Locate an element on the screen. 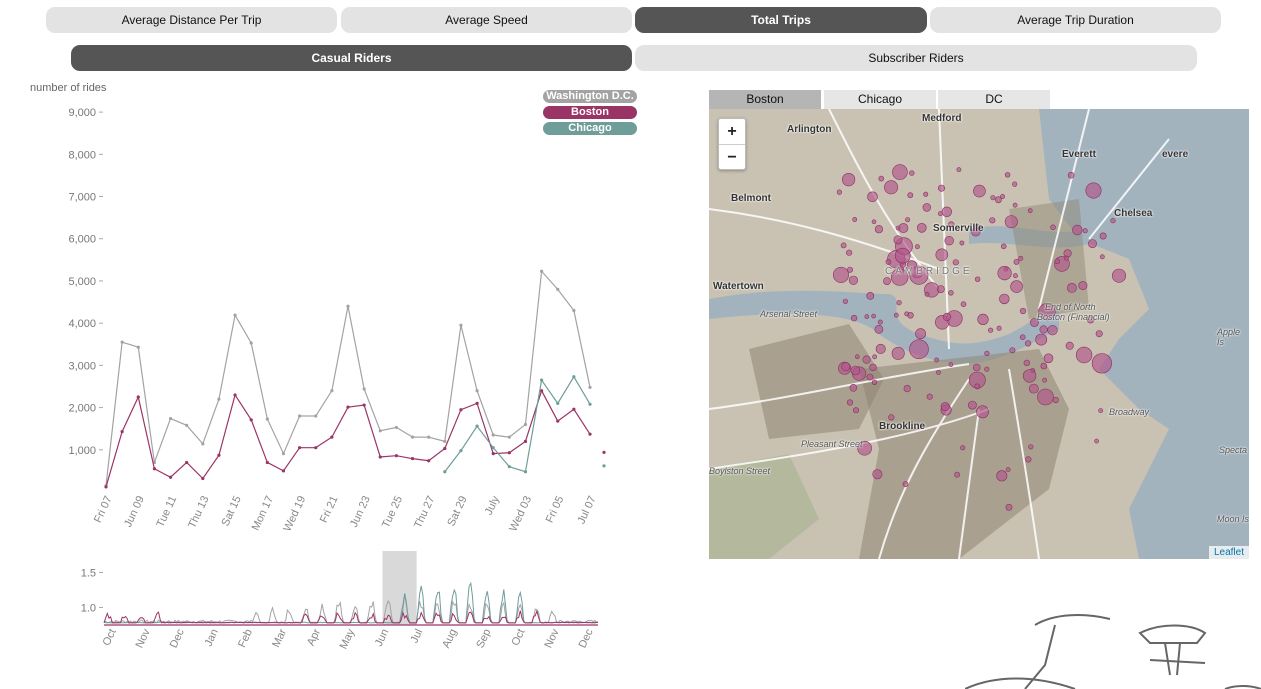 The width and height of the screenshot is (1261, 689). map-tab-dc: DC is located at coordinates (994, 99).